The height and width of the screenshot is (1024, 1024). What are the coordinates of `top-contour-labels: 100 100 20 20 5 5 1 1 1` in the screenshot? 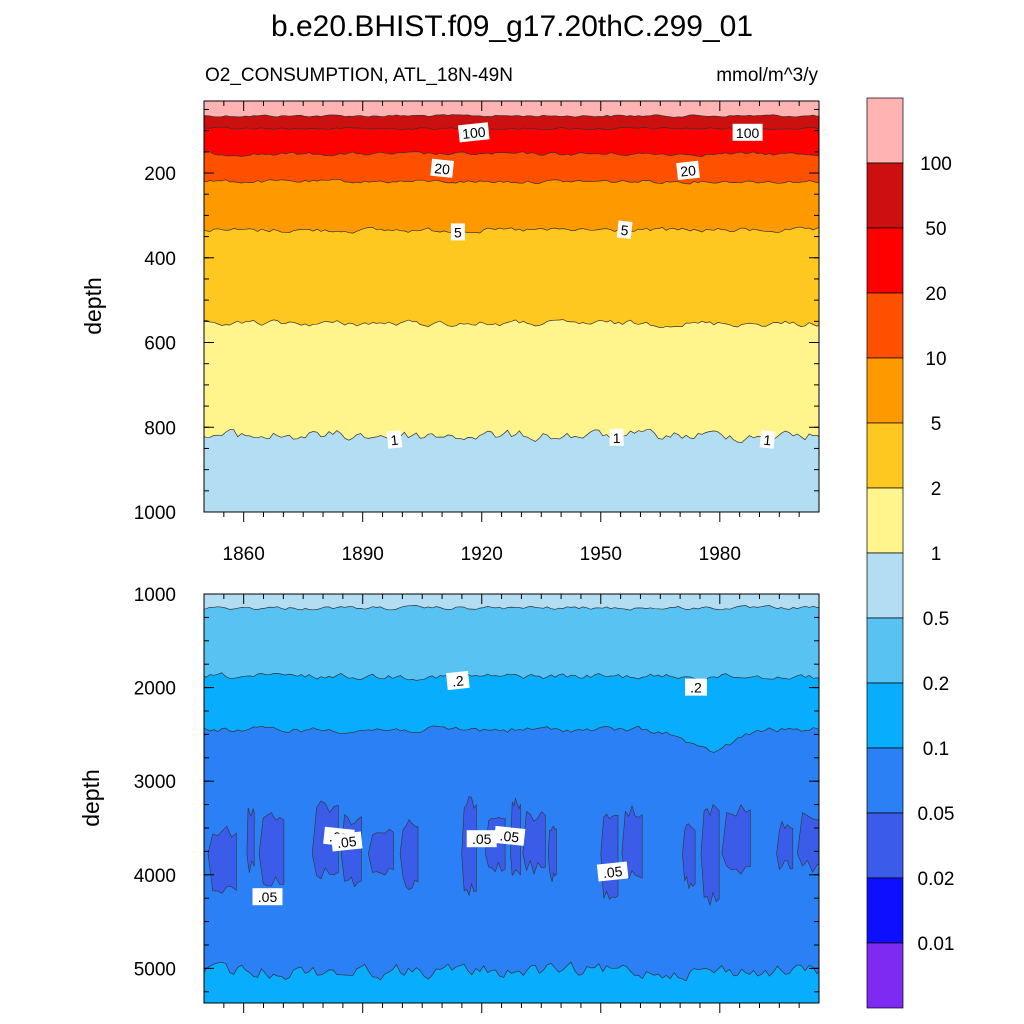 It's located at (581, 285).